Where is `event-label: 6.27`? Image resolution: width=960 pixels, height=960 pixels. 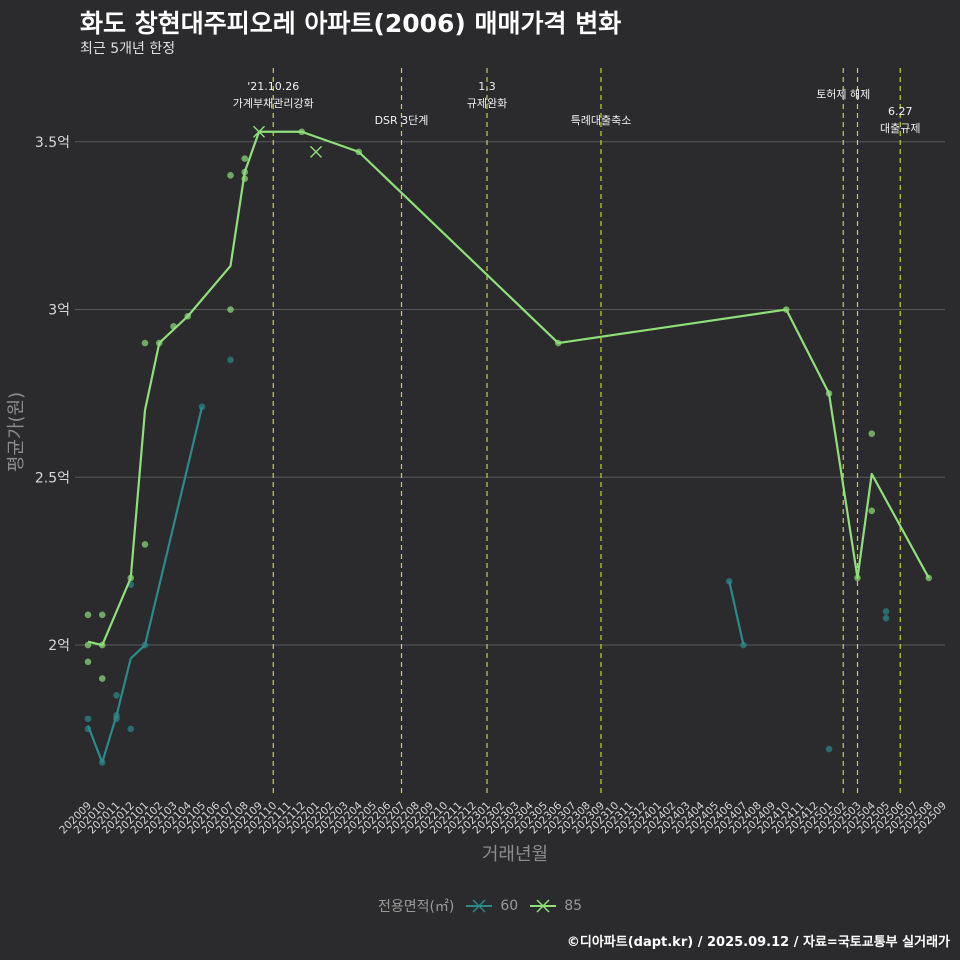
event-label: 6.27 is located at coordinates (900, 111).